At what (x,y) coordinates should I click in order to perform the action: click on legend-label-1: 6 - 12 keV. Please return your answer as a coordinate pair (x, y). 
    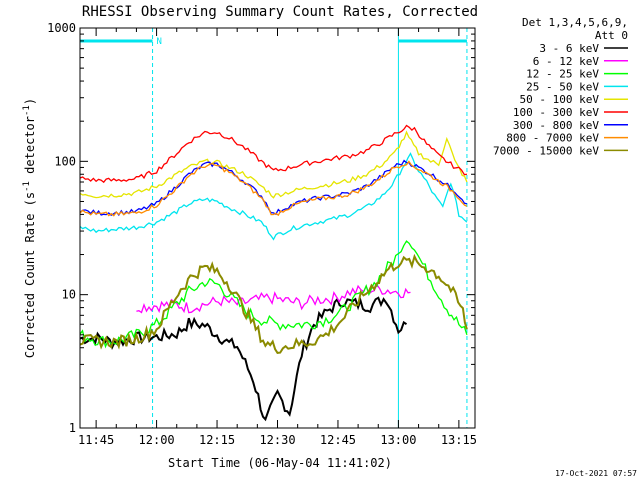
    Looking at the image, I should click on (566, 61).